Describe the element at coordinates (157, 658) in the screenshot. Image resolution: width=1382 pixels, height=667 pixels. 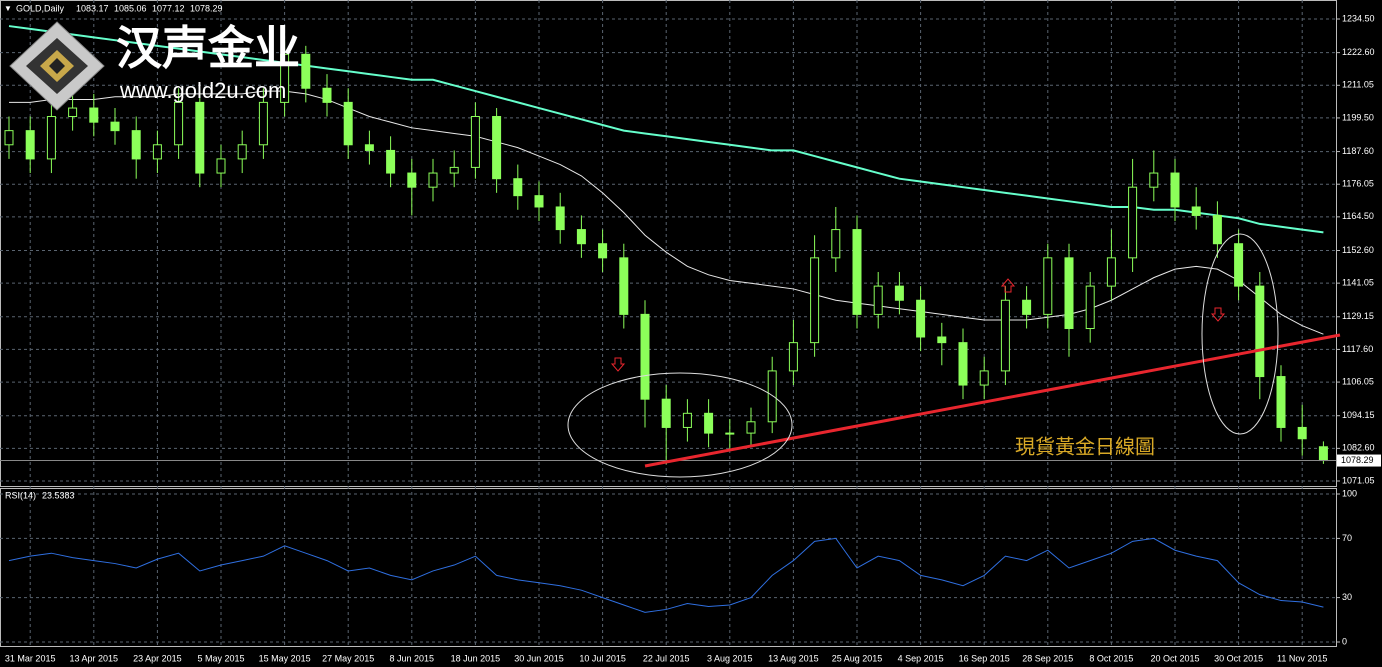
I see `x-tick-label: 23 Apr 2015` at that location.